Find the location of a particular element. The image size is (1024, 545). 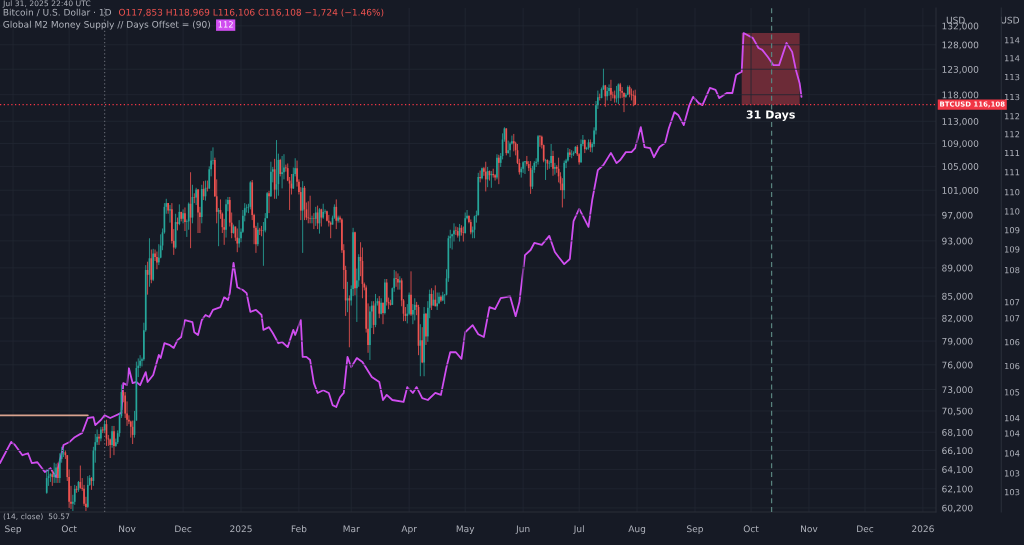

legend-label: Global M2 Money Supply // Days Offset = (90) is located at coordinates (106, 25).